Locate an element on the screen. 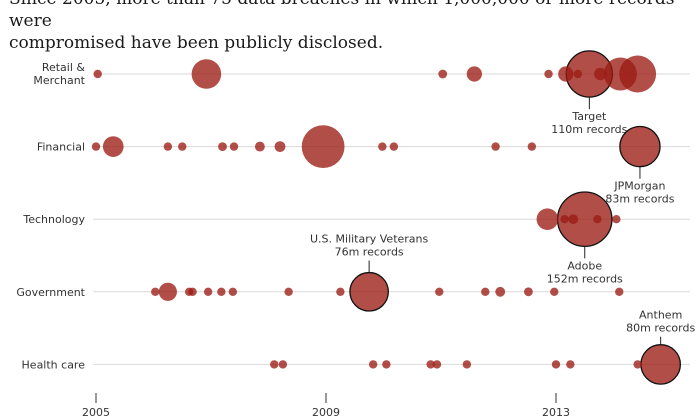 The image size is (700, 416). annotation-value: 83m records is located at coordinates (639, 199).